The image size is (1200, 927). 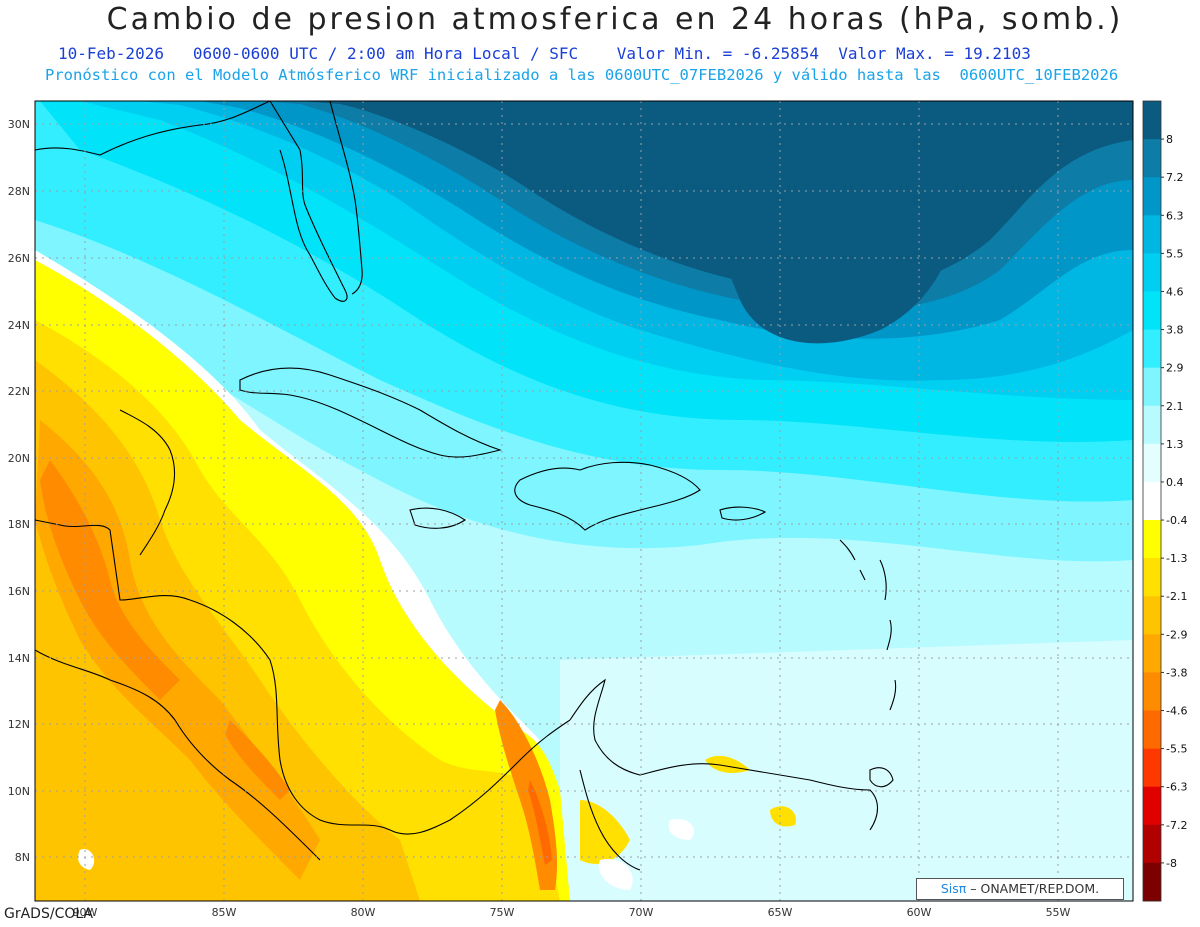 What do you see at coordinates (1169, 139) in the screenshot?
I see `colorbar-label: 8` at bounding box center [1169, 139].